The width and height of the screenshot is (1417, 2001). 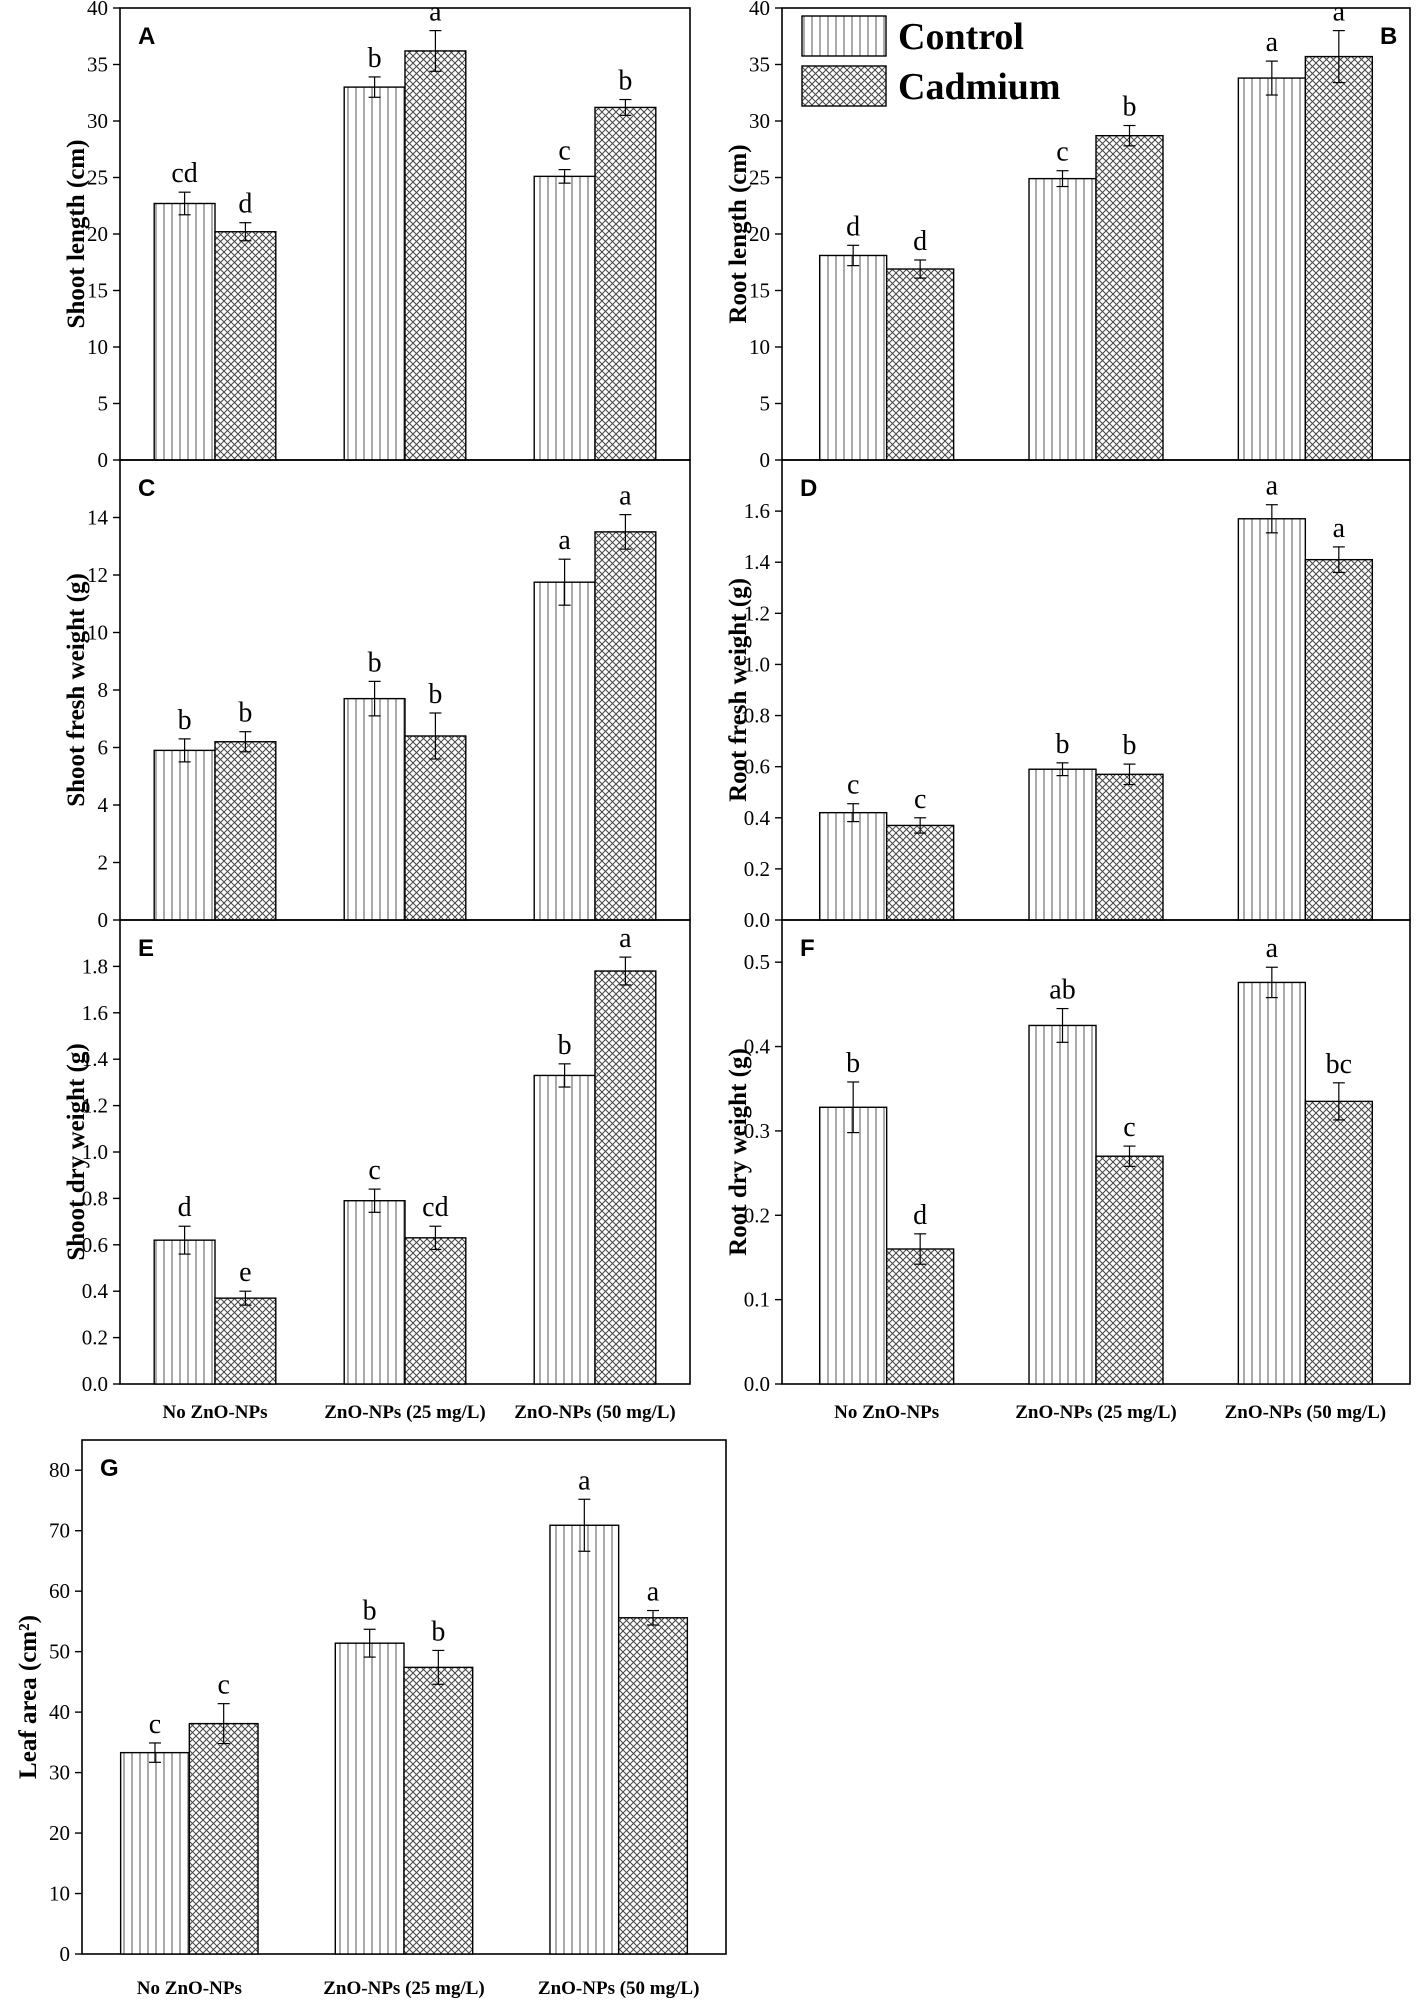 What do you see at coordinates (76, 1151) in the screenshot?
I see `y-axis-label: Shoot dry weight (g)` at bounding box center [76, 1151].